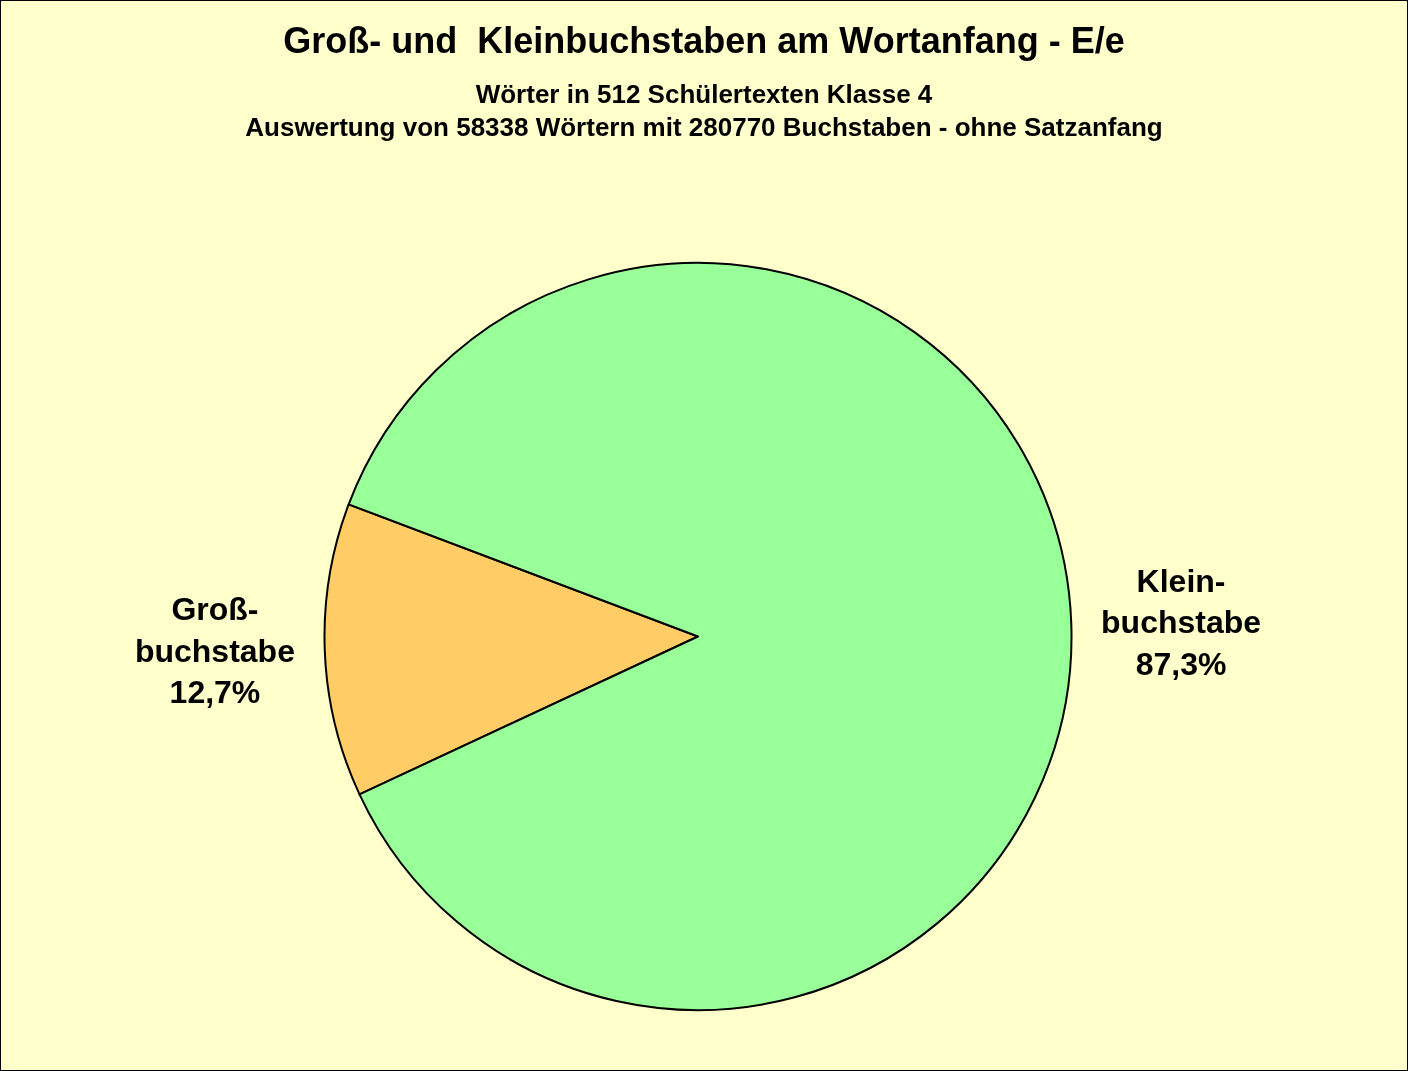  Describe the element at coordinates (214, 629) in the screenshot. I see `slice-label: Groß- buchstabe` at that location.